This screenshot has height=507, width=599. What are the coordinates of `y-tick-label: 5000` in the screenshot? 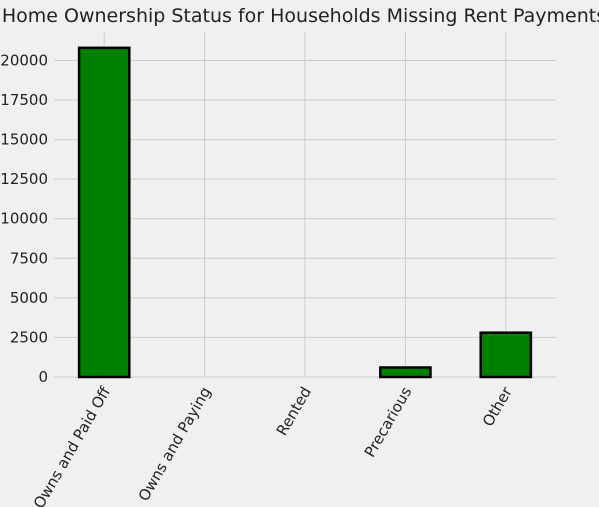 It's located at (29, 298).